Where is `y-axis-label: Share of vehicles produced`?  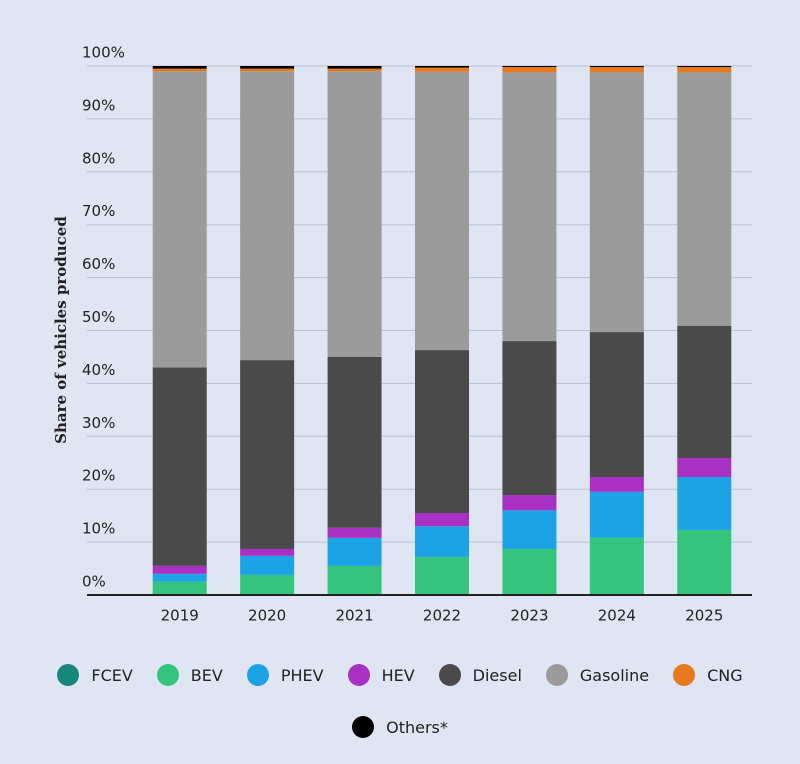 y-axis-label: Share of vehicles produced is located at coordinates (61, 330).